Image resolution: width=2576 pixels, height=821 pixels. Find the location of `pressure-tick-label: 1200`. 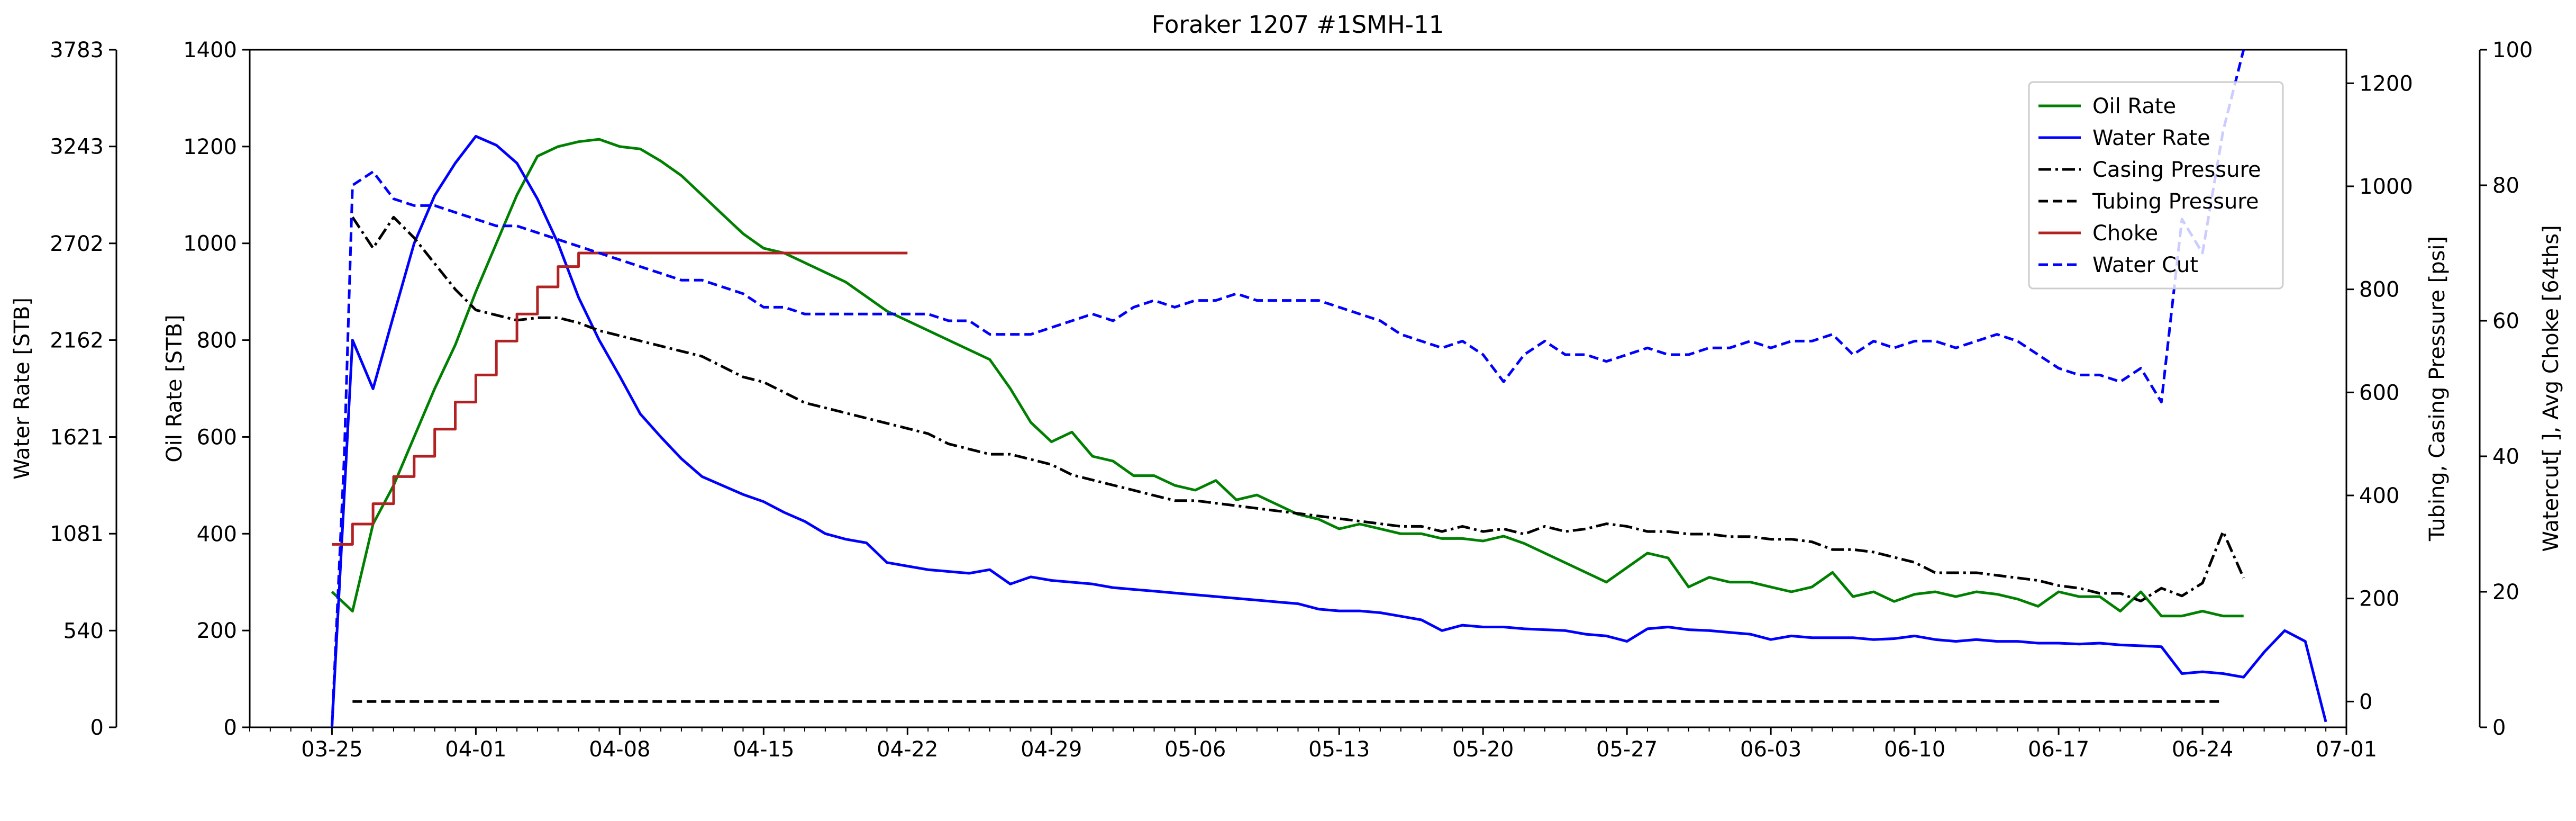

pressure-tick-label: 1200 is located at coordinates (2386, 83).